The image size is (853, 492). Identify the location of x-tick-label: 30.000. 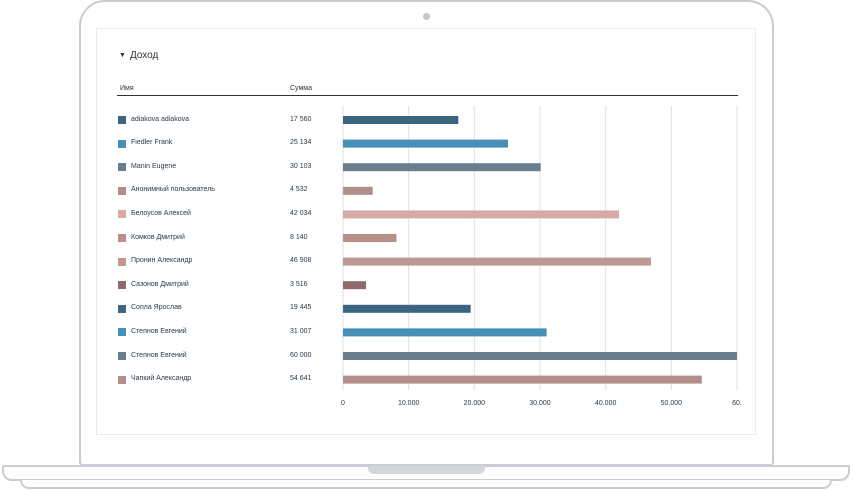
(540, 403).